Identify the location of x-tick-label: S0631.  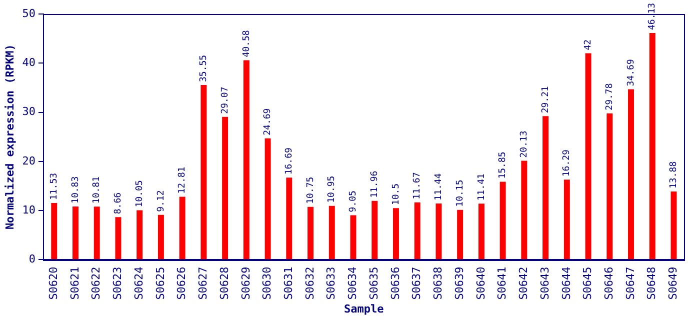
(289, 283).